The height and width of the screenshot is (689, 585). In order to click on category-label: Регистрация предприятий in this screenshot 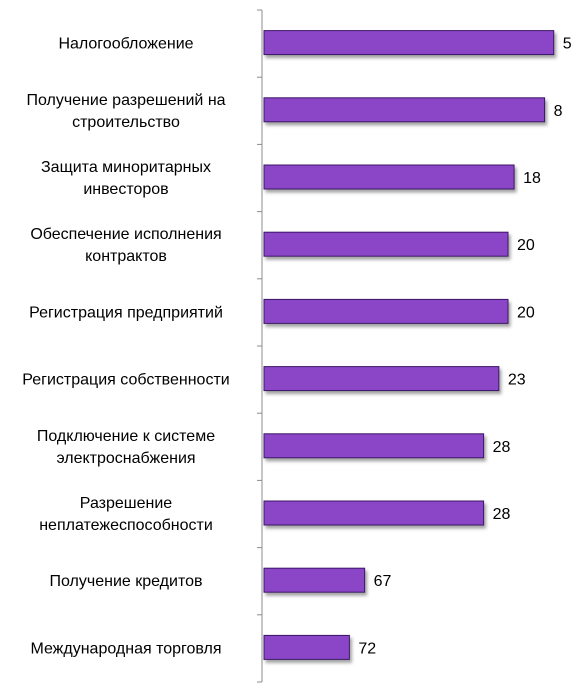, I will do `click(126, 312)`.